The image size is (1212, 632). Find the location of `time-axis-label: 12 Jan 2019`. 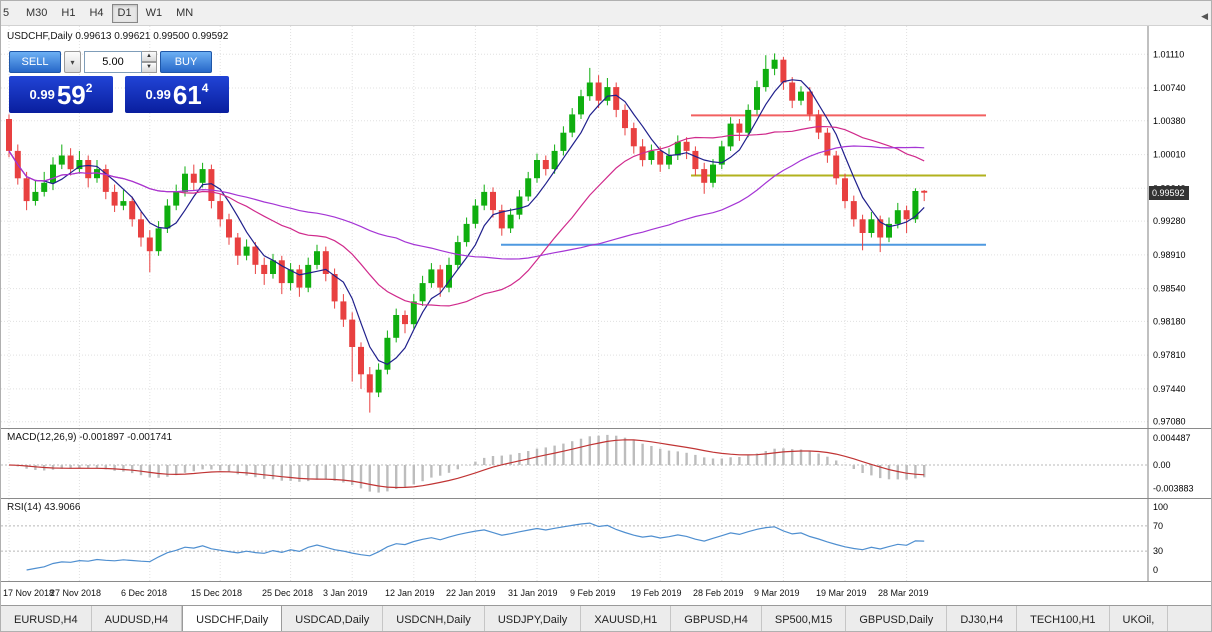

time-axis-label: 12 Jan 2019 is located at coordinates (410, 593).